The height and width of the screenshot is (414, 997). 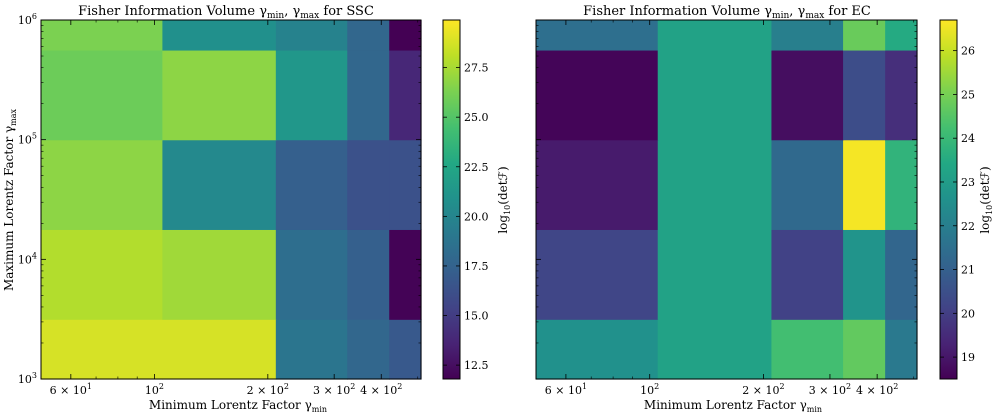 I want to click on ec-colorbar, so click(x=948, y=199).